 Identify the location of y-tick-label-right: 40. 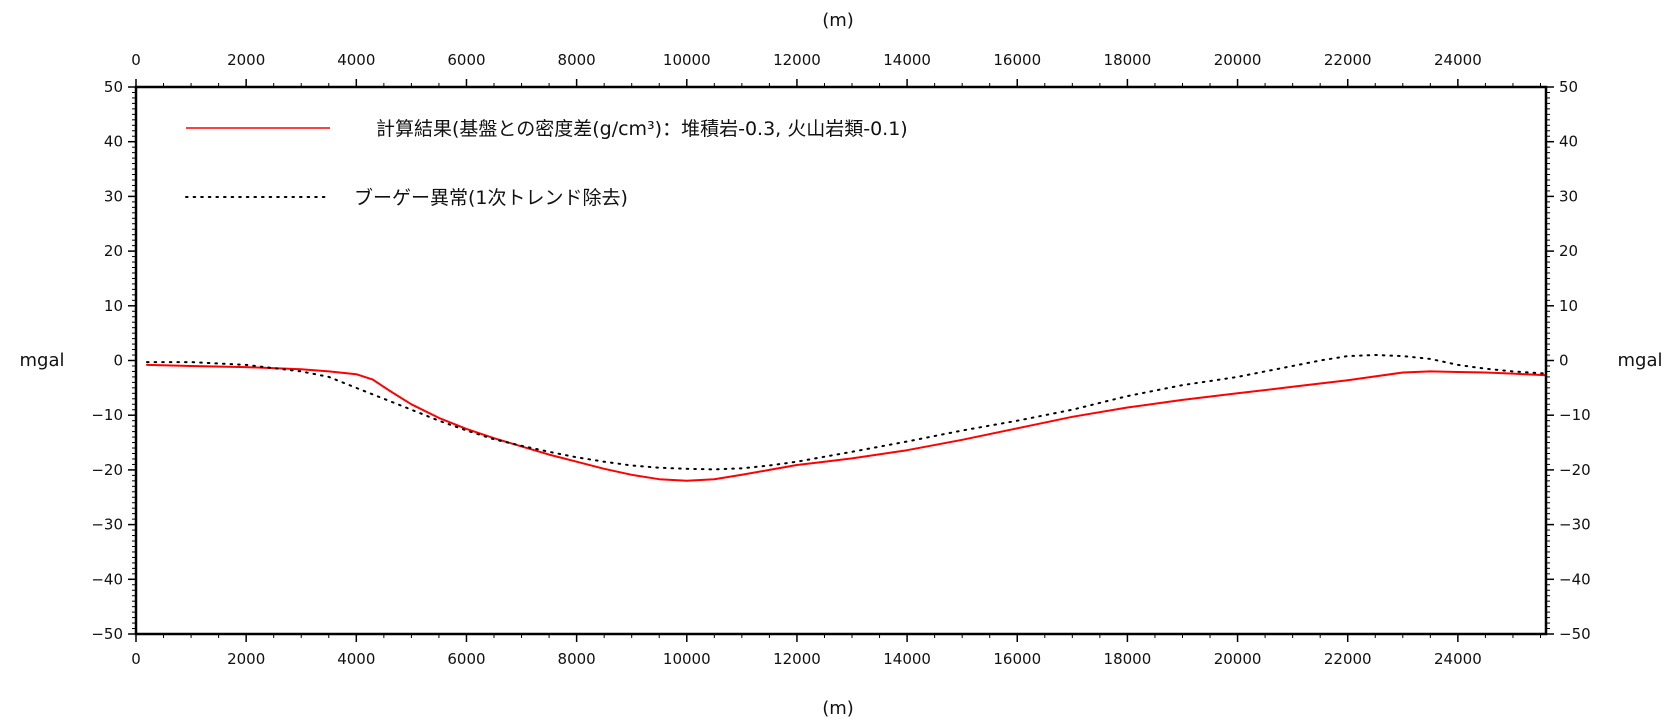
(1568, 142).